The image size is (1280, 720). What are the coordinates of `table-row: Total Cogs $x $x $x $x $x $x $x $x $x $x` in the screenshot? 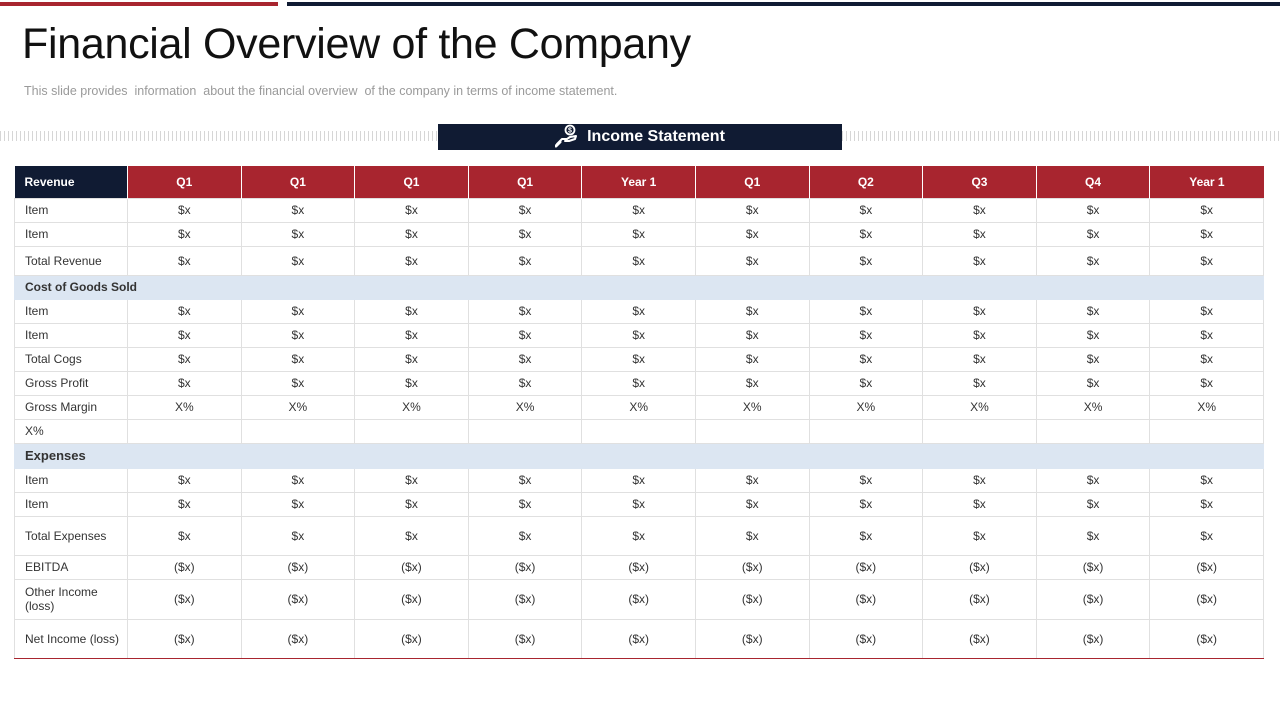 It's located at (639, 359).